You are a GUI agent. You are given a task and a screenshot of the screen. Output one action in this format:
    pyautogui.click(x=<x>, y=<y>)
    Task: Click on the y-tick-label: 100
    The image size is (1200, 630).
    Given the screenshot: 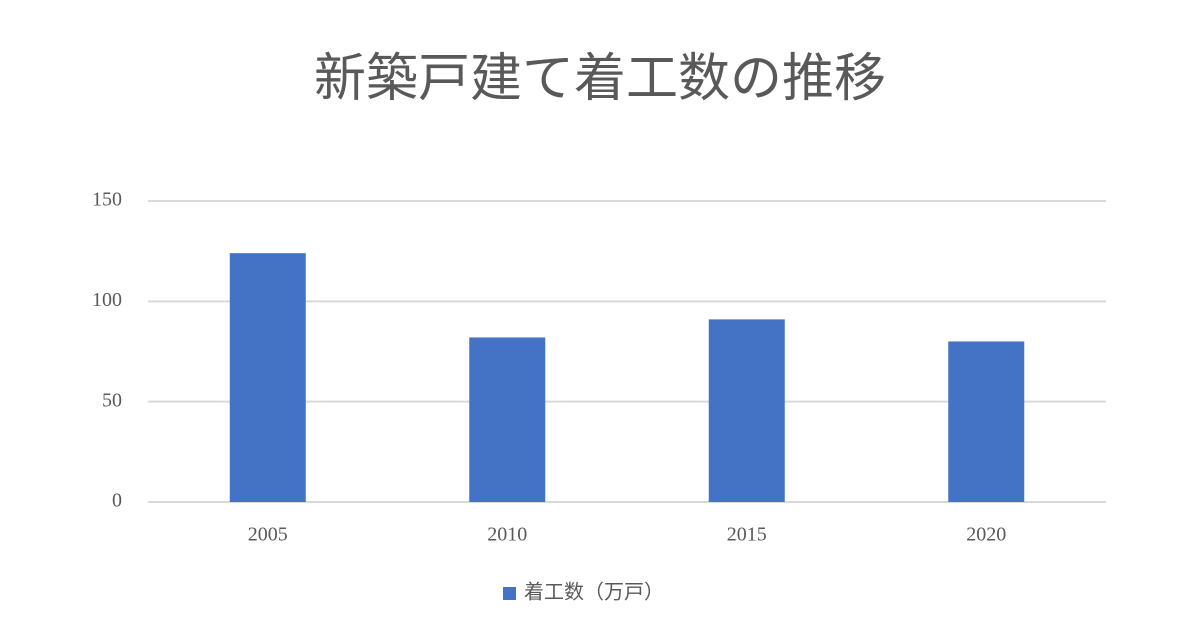 What is the action you would take?
    pyautogui.click(x=107, y=300)
    